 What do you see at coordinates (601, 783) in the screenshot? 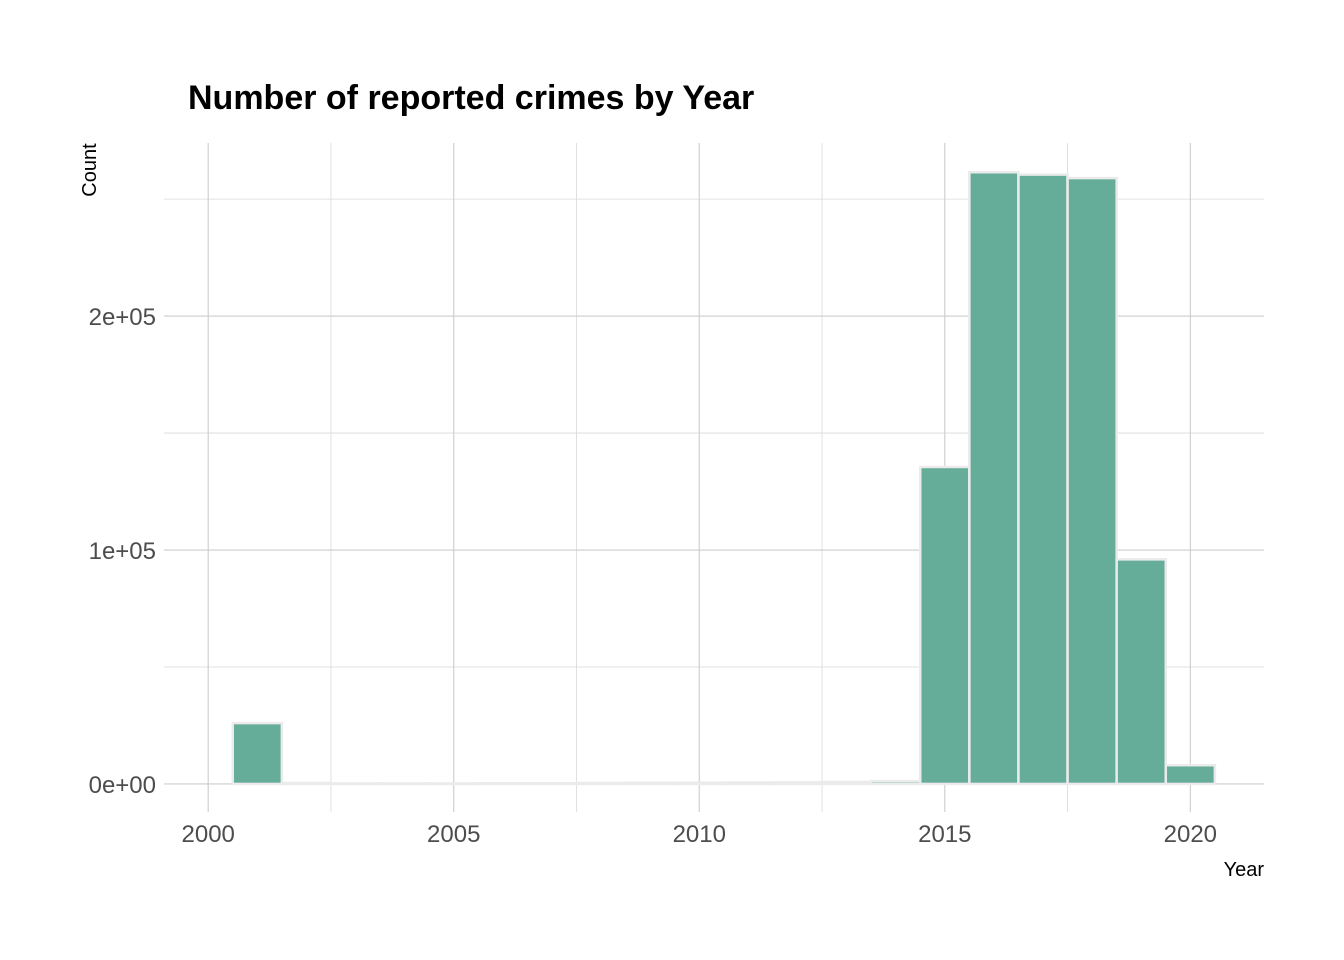
I see `bar-2008` at bounding box center [601, 783].